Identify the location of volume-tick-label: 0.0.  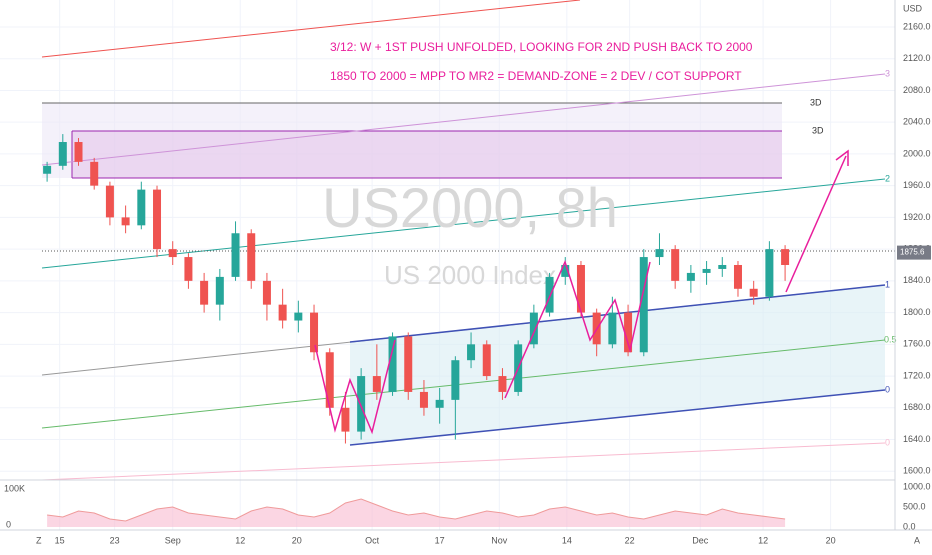
(909, 526).